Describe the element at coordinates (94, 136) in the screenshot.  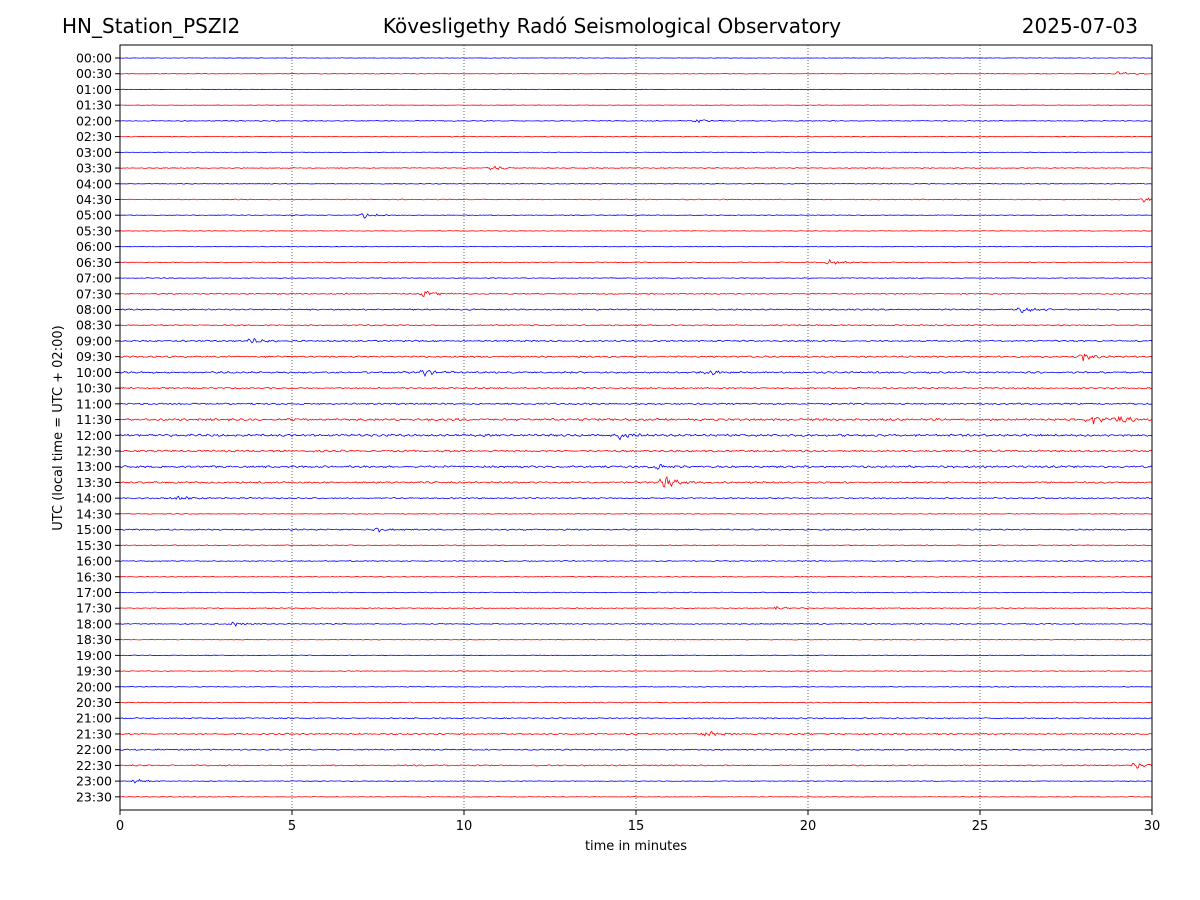
I see `y-tick-label: 02:30` at that location.